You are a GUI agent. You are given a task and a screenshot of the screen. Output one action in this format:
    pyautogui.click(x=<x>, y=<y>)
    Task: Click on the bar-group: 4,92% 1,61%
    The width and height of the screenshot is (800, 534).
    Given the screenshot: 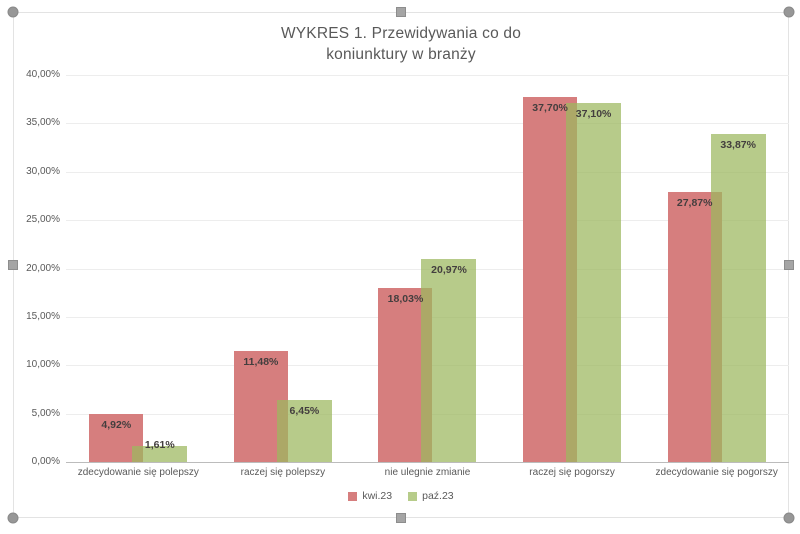 What is the action you would take?
    pyautogui.click(x=138, y=268)
    